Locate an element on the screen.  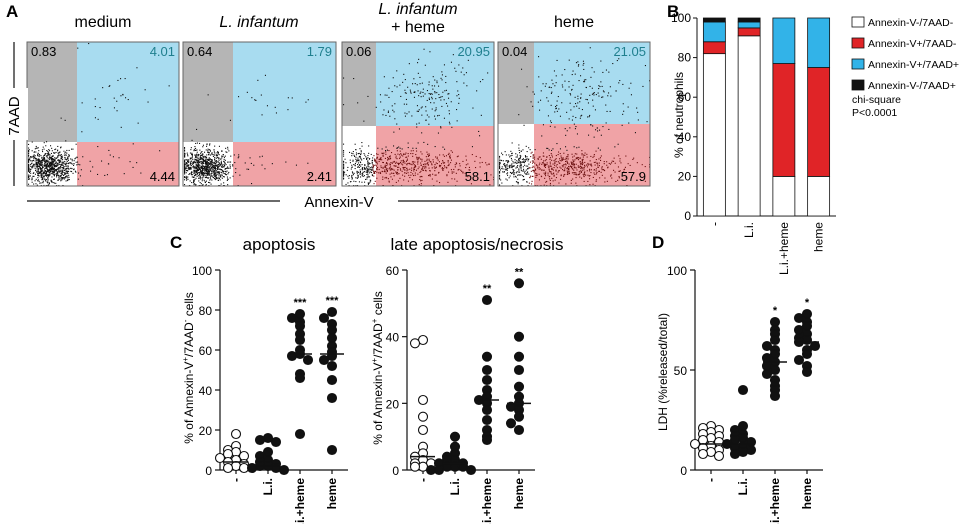
flow-plot-heme: 0.04 21.05 57.9 is located at coordinates (574, 114).